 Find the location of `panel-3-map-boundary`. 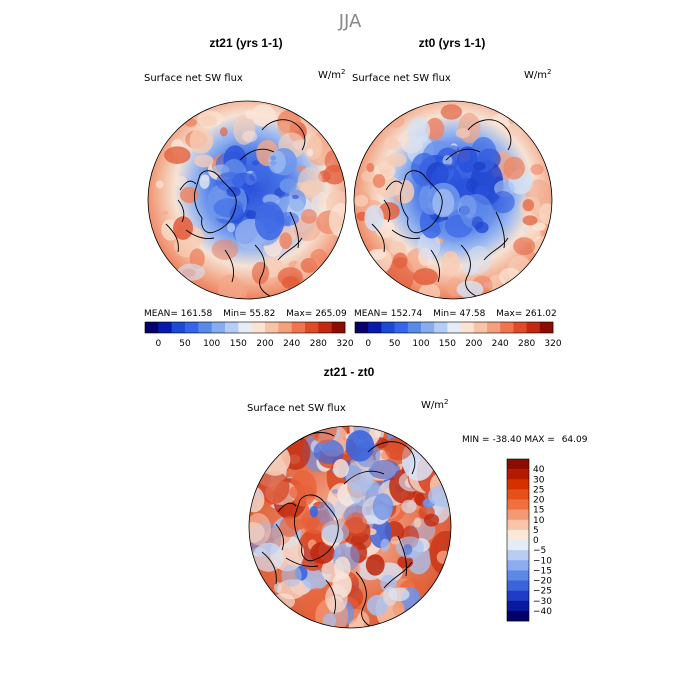

panel-3-map-boundary is located at coordinates (350, 527).